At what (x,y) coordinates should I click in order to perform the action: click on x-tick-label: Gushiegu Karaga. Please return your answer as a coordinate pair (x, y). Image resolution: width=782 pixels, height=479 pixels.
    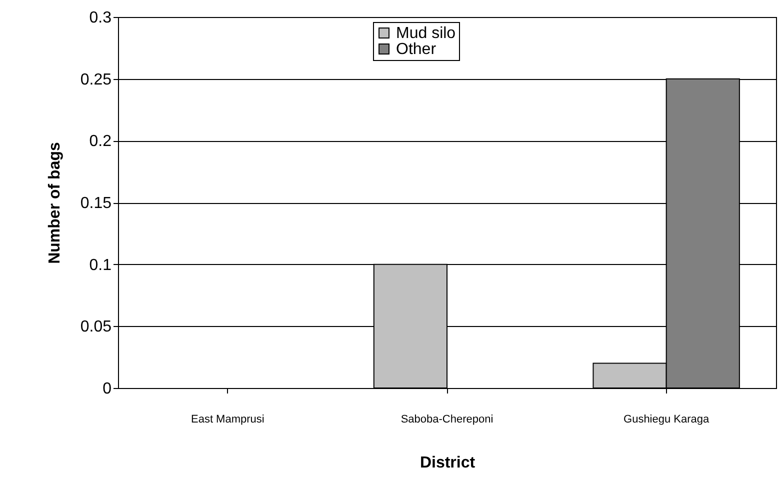
    Looking at the image, I should click on (667, 420).